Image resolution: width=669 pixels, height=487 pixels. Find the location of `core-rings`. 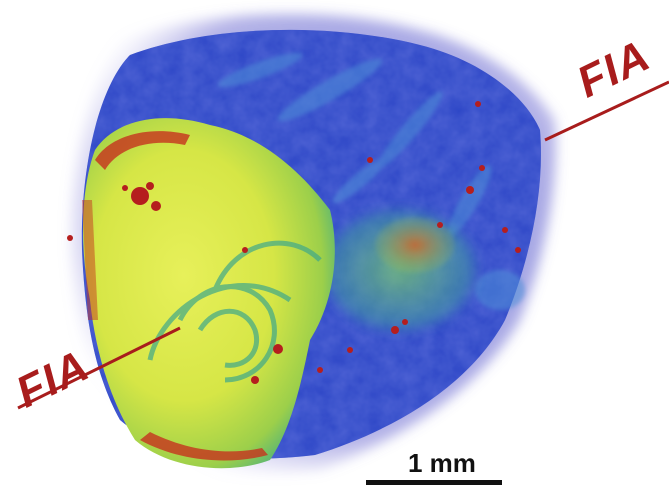

core-rings is located at coordinates (234, 311).